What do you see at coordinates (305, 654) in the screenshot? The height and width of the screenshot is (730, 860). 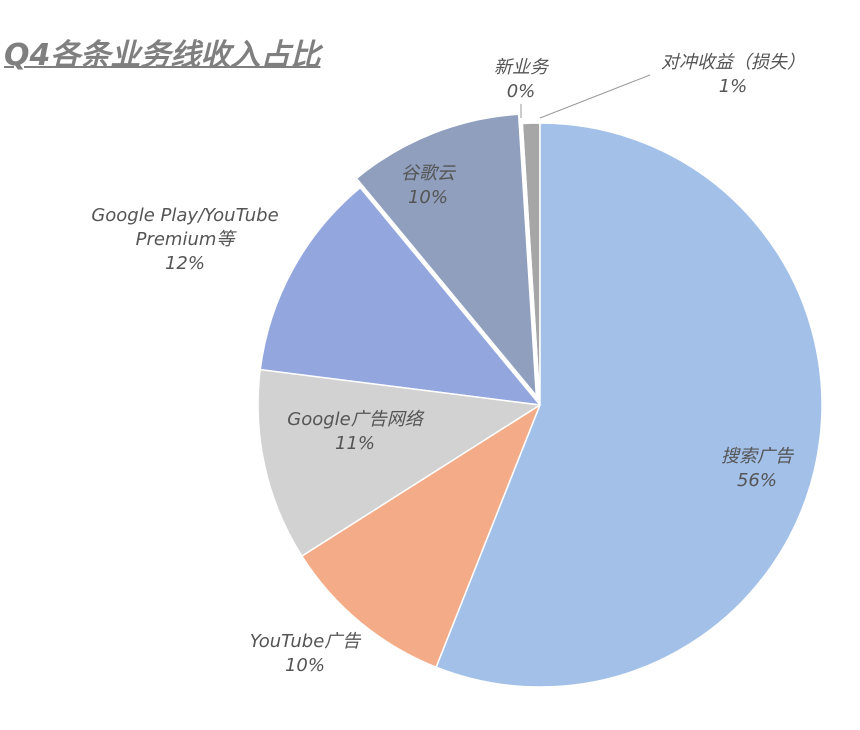 I see `slice-label: YouTube广告 10%` at bounding box center [305, 654].